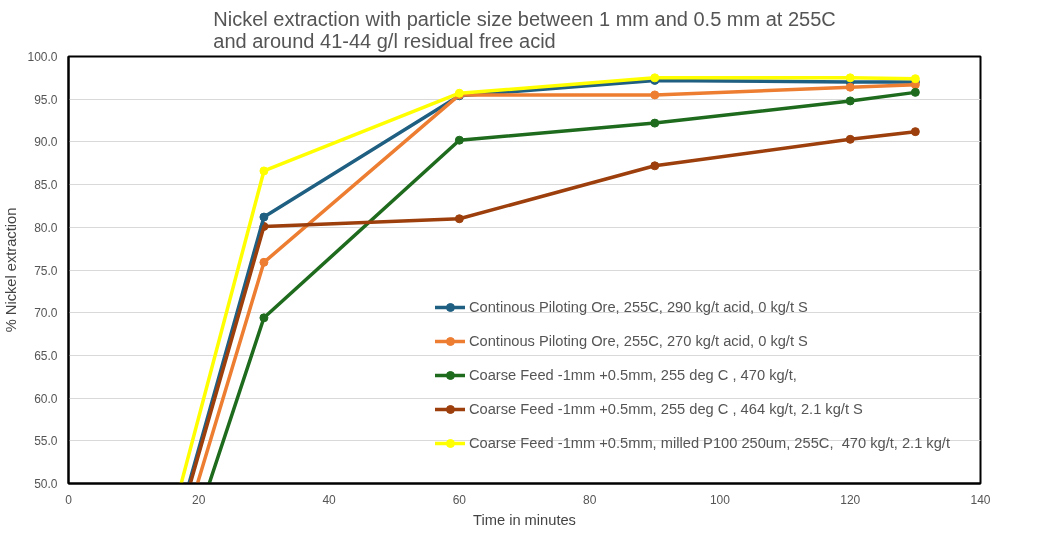  I want to click on y-tick-label: 65.0, so click(46, 355).